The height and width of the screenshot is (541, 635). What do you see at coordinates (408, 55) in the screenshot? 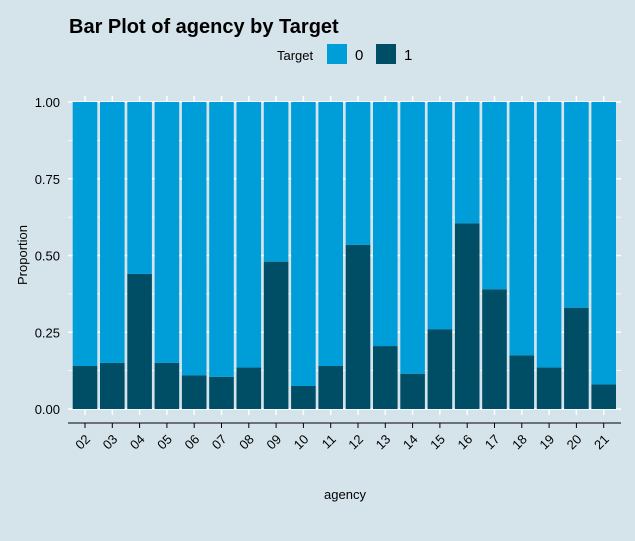
I see `legend-label-1: 1` at bounding box center [408, 55].